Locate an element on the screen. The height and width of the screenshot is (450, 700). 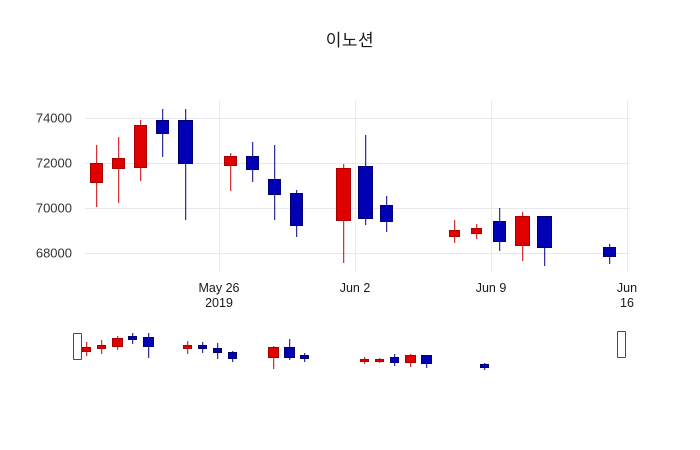
y-tick-label: 70000 is located at coordinates (53, 208).